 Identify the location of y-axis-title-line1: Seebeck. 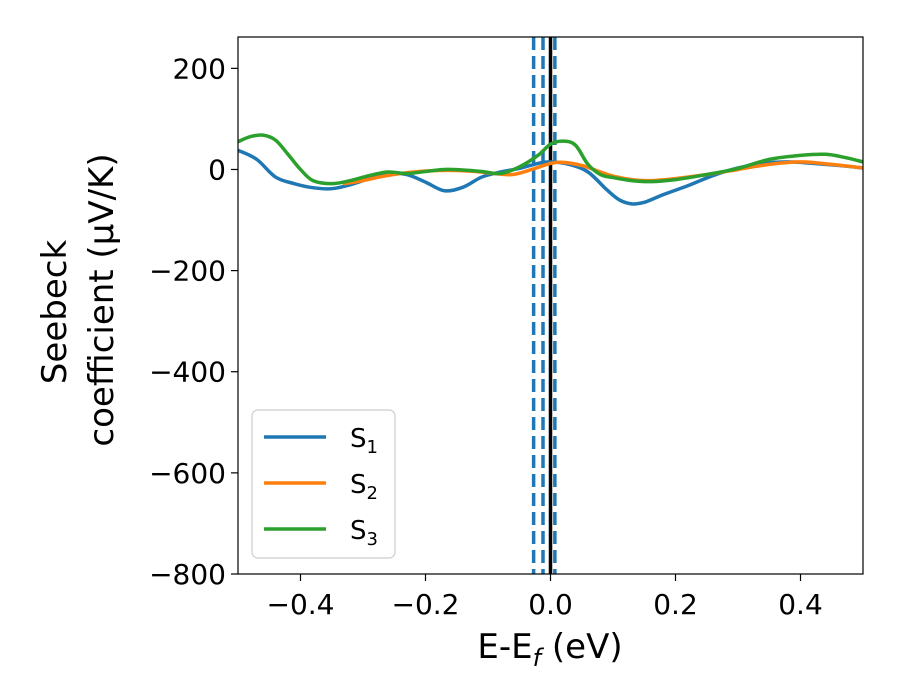
(55, 312).